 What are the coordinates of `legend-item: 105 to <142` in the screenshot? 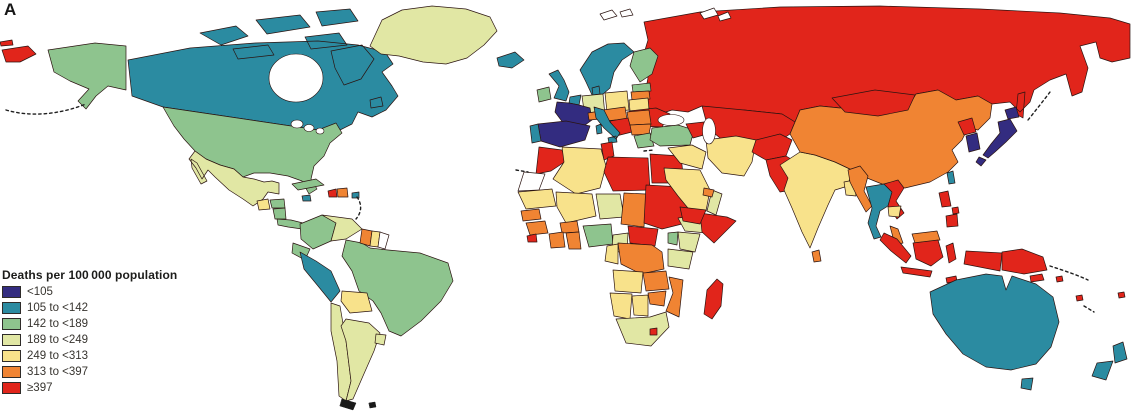 It's located at (89, 308).